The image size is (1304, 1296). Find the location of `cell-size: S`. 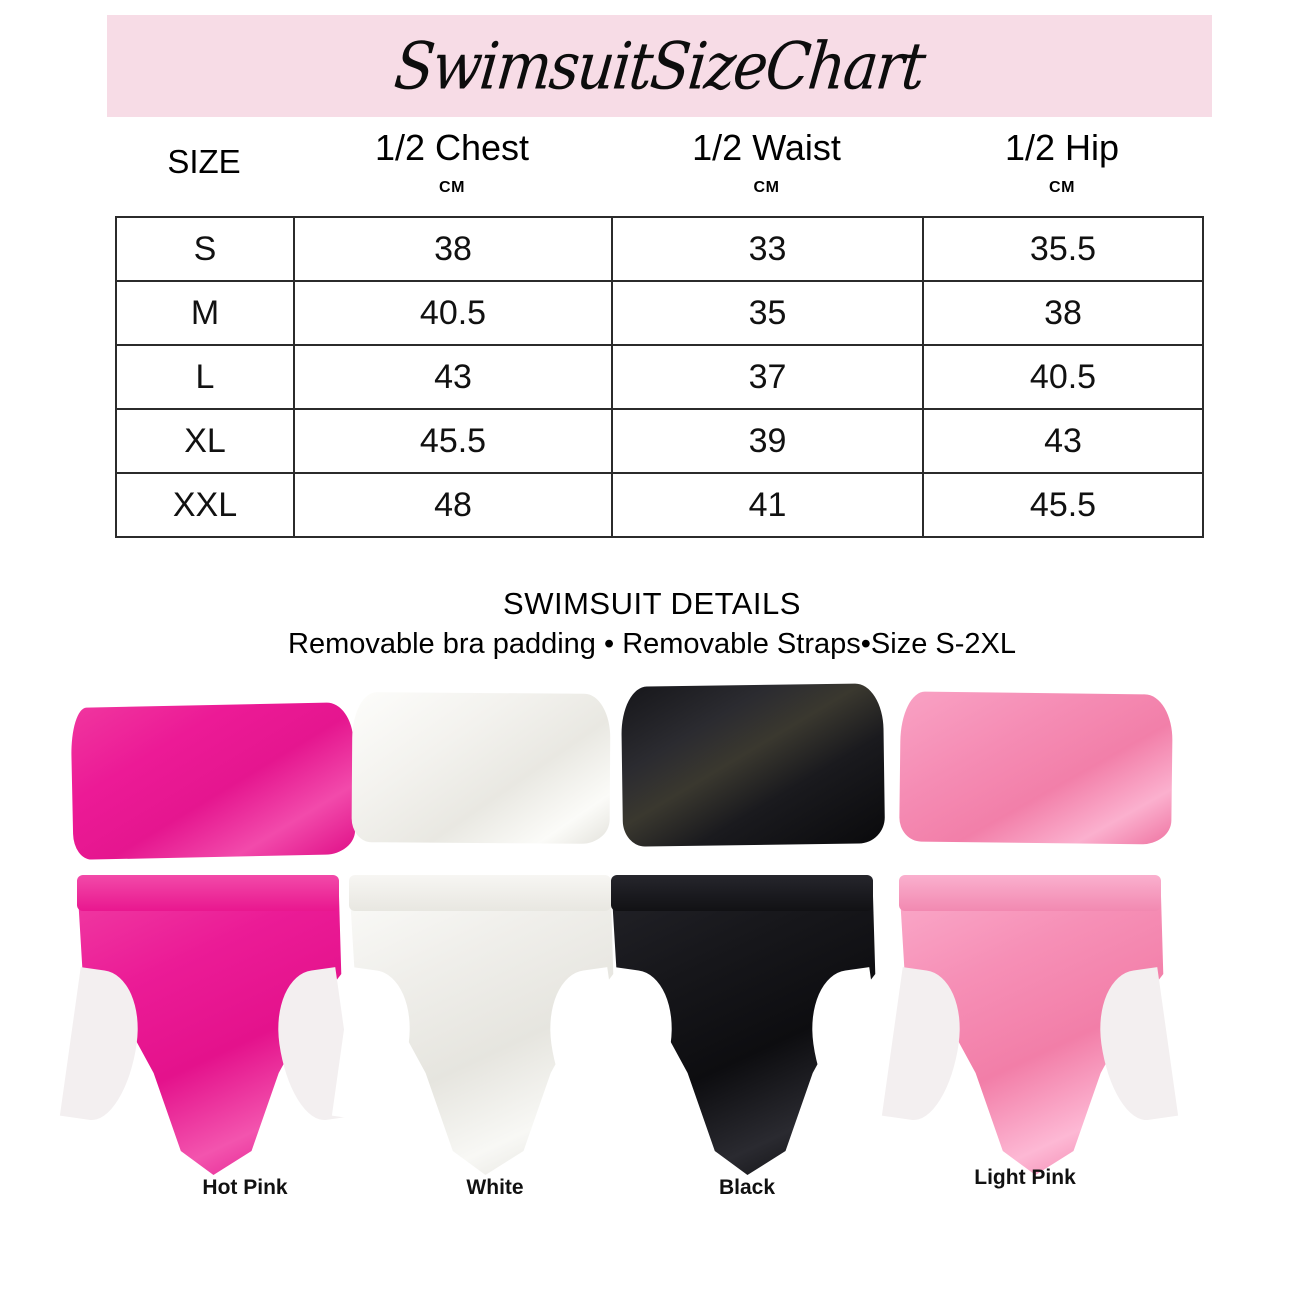

cell-size: S is located at coordinates (205, 249).